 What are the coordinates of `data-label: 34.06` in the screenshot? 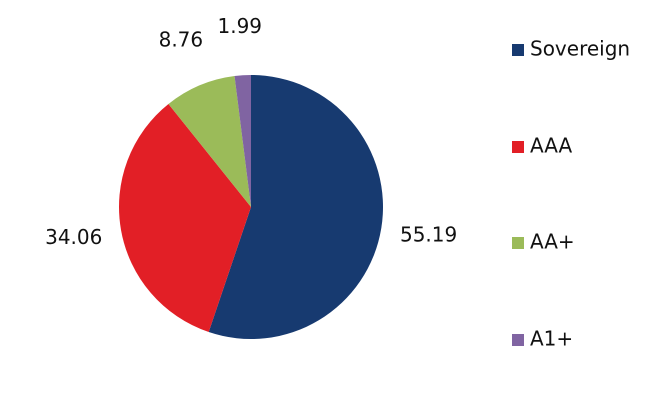 It's located at (73, 237).